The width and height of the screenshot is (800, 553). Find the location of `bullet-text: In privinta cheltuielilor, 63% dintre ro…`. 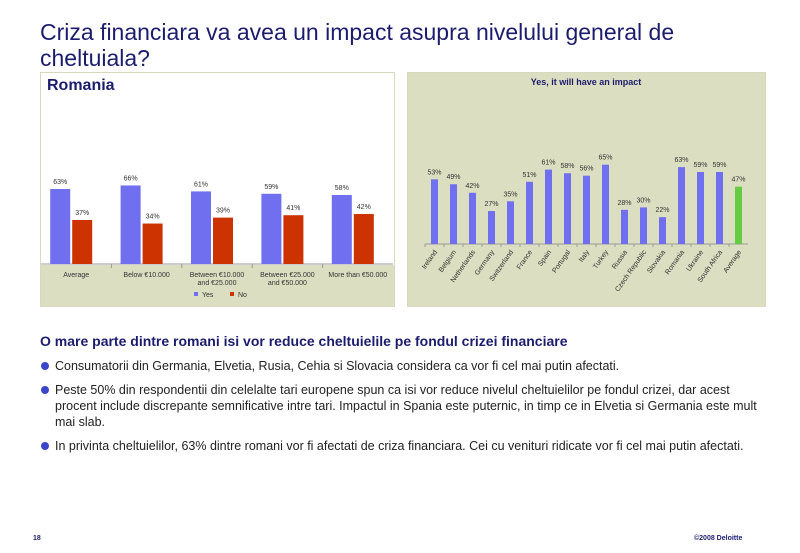

bullet-text: In privinta cheltuielilor, 63% dintre ro… is located at coordinates (399, 446).